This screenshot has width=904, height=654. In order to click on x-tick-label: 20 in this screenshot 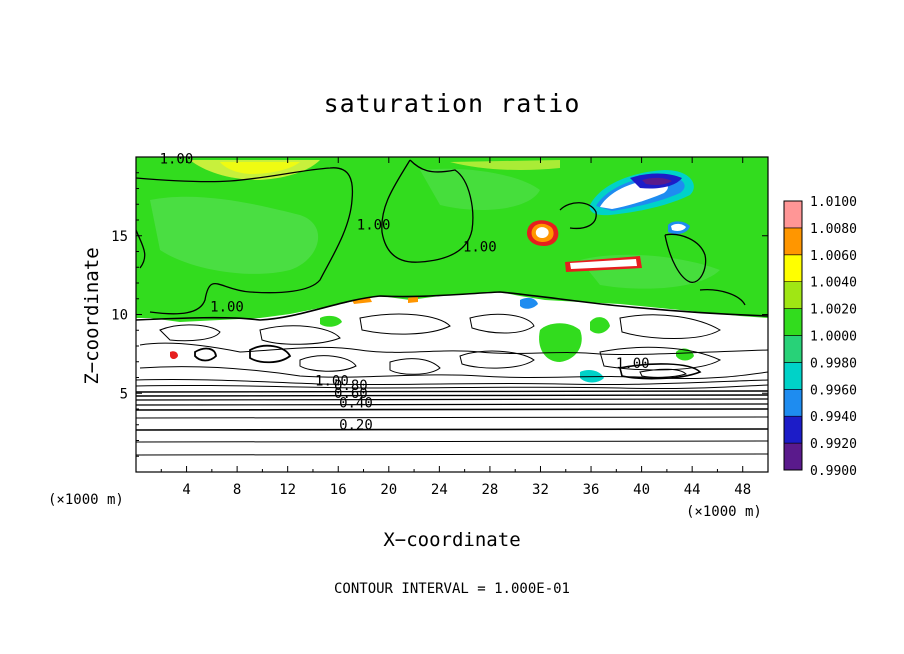, I will do `click(388, 490)`.